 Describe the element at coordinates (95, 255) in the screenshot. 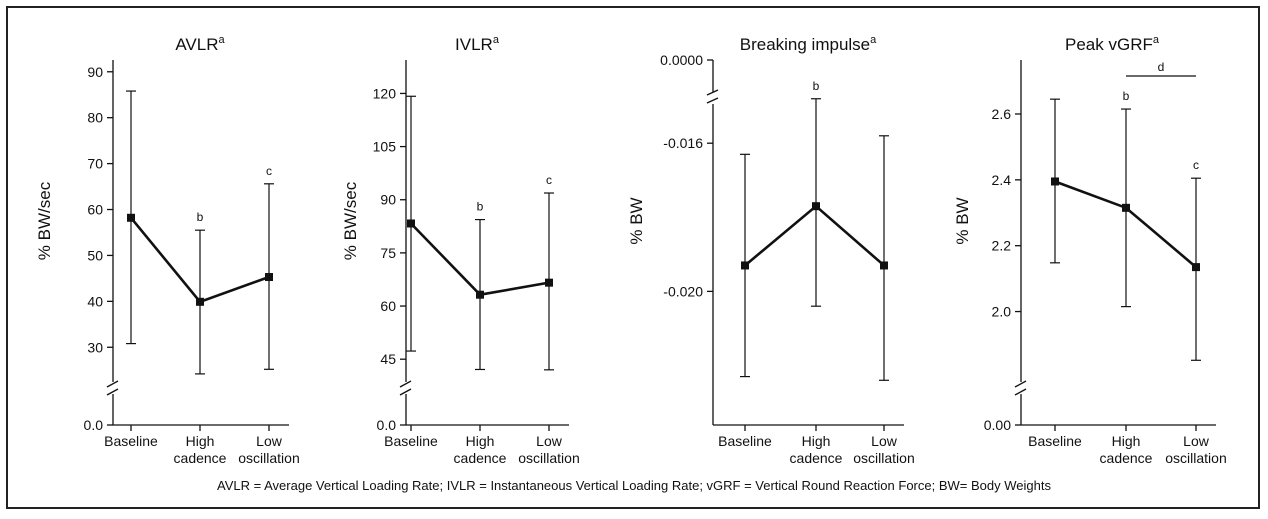

I see `y-tick-label: 50` at that location.